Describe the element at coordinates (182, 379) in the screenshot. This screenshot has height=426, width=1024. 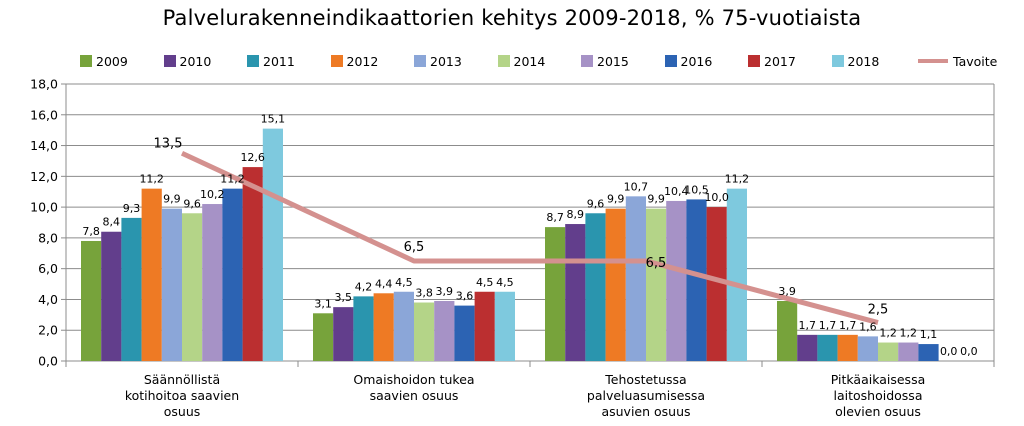
I see `category-label-line: Säännöllistä` at that location.